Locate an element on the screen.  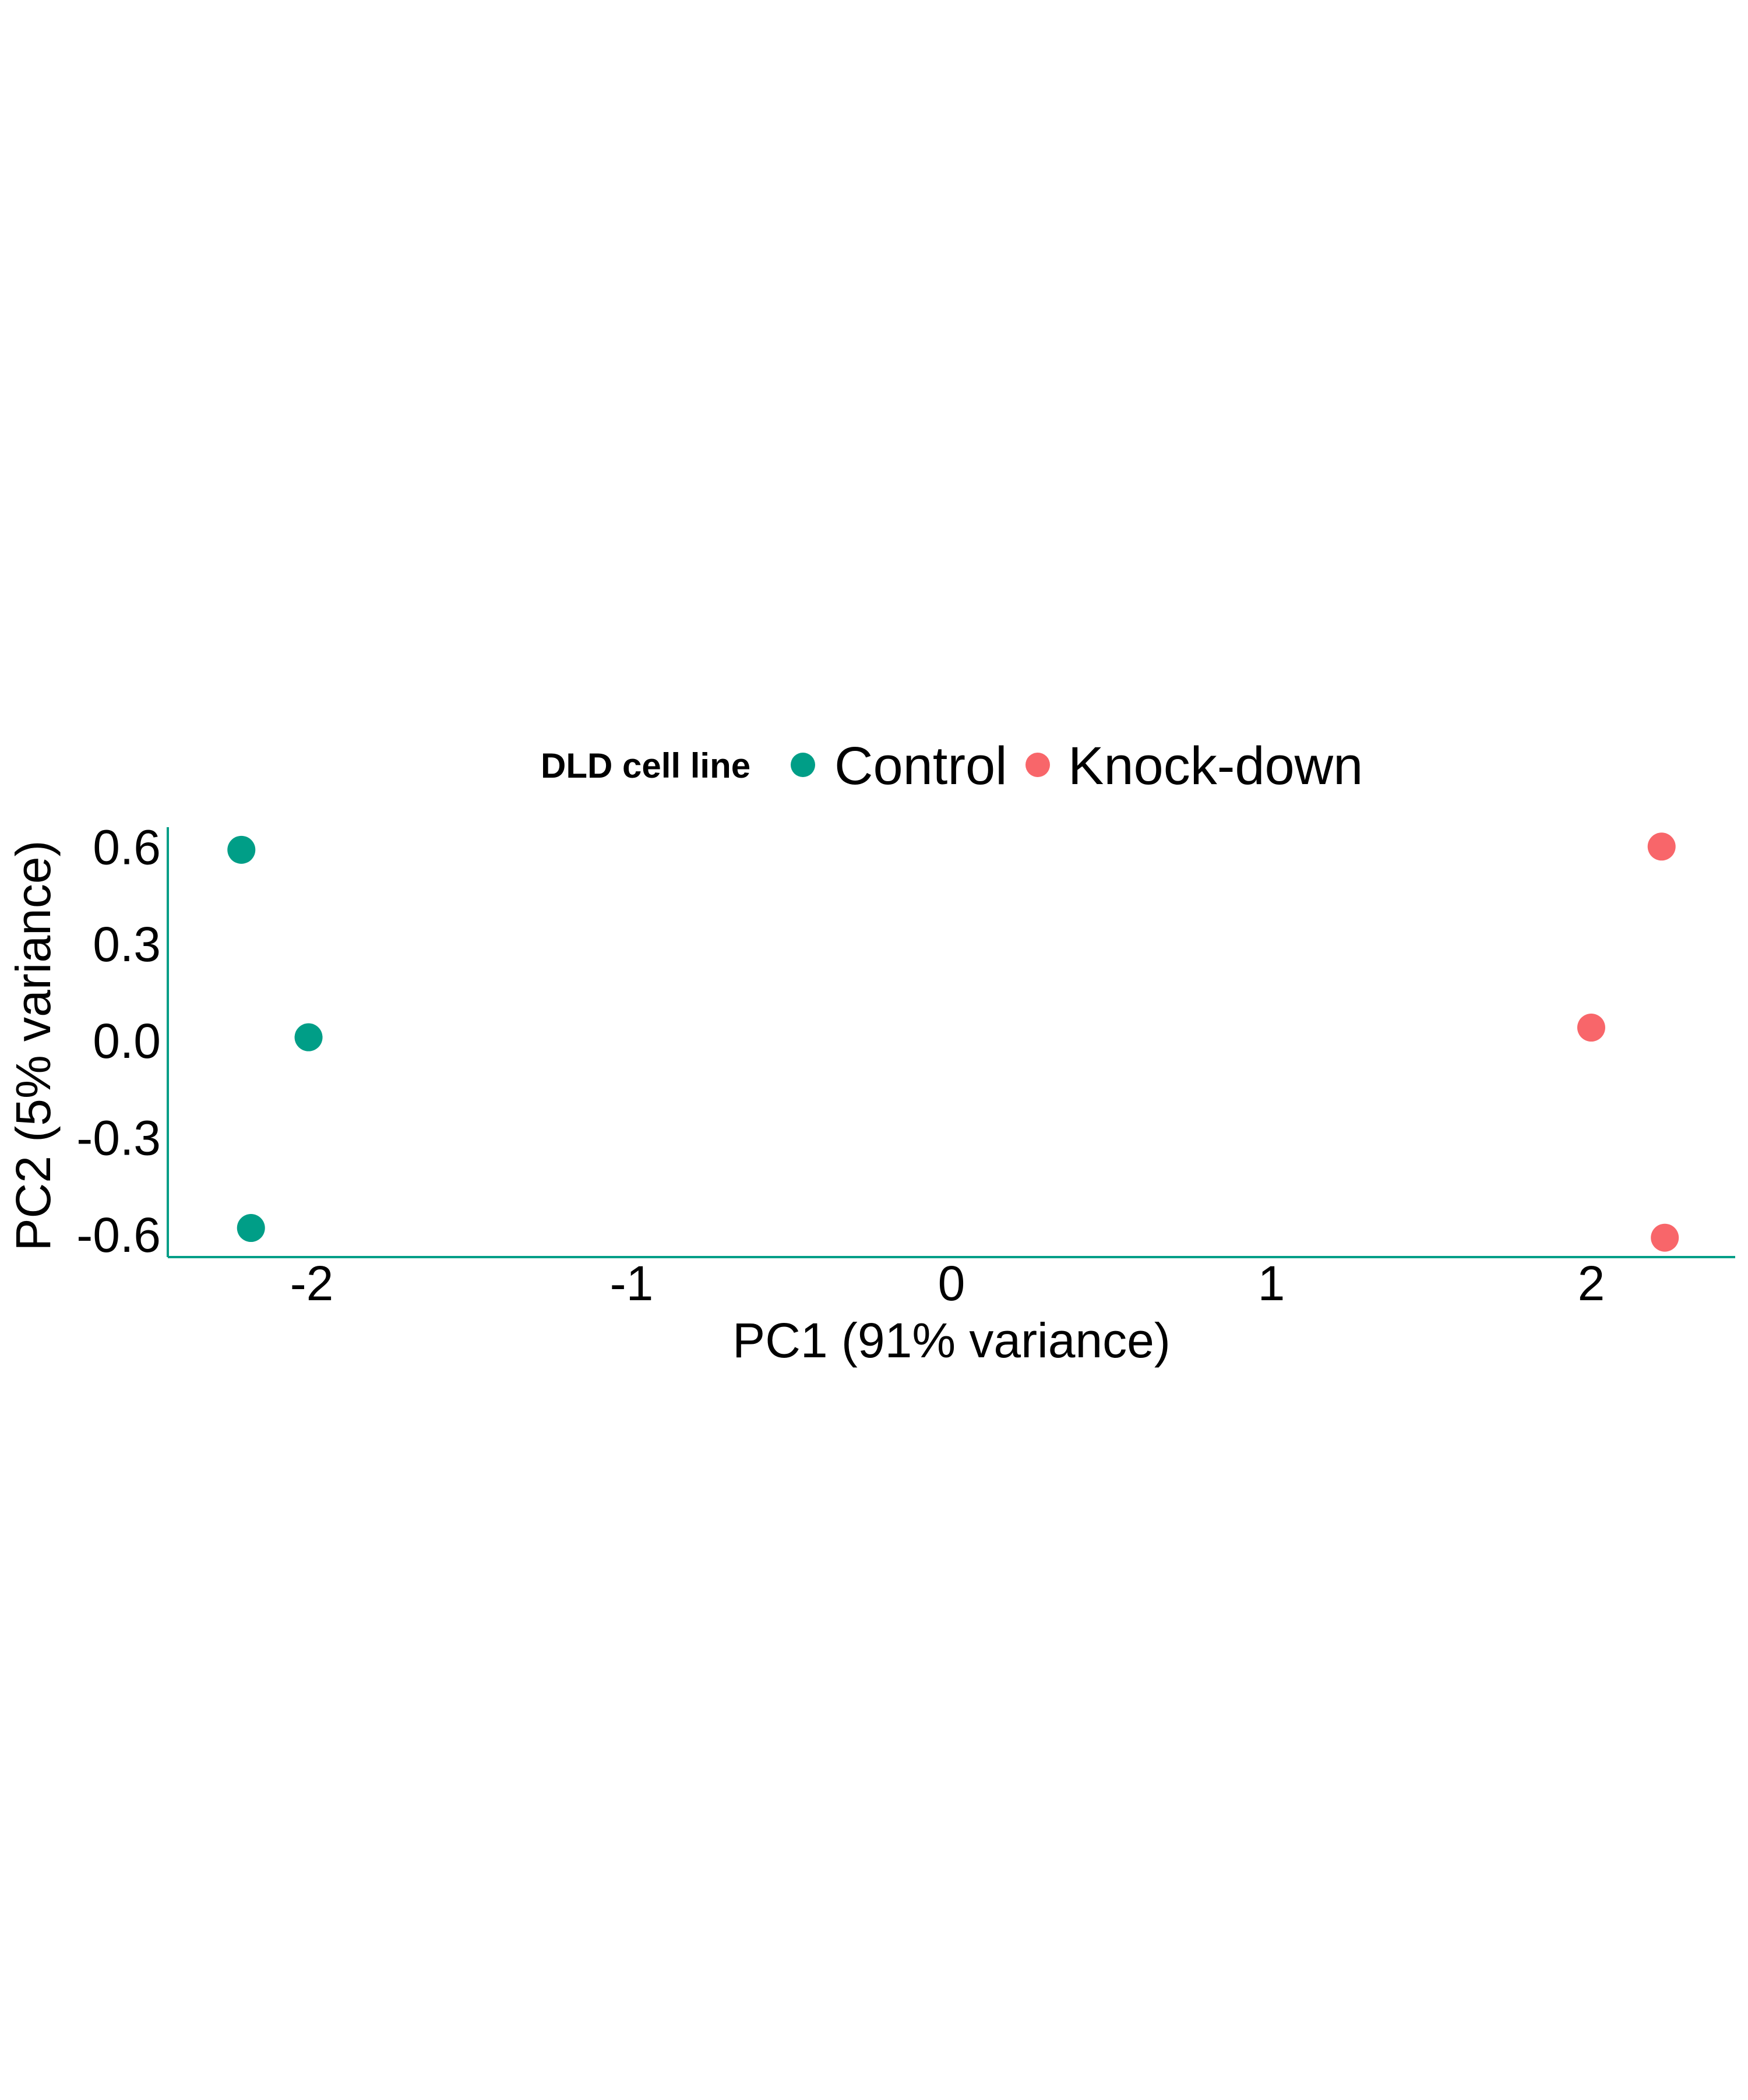
legend-title: DLD cell line is located at coordinates (645, 765).